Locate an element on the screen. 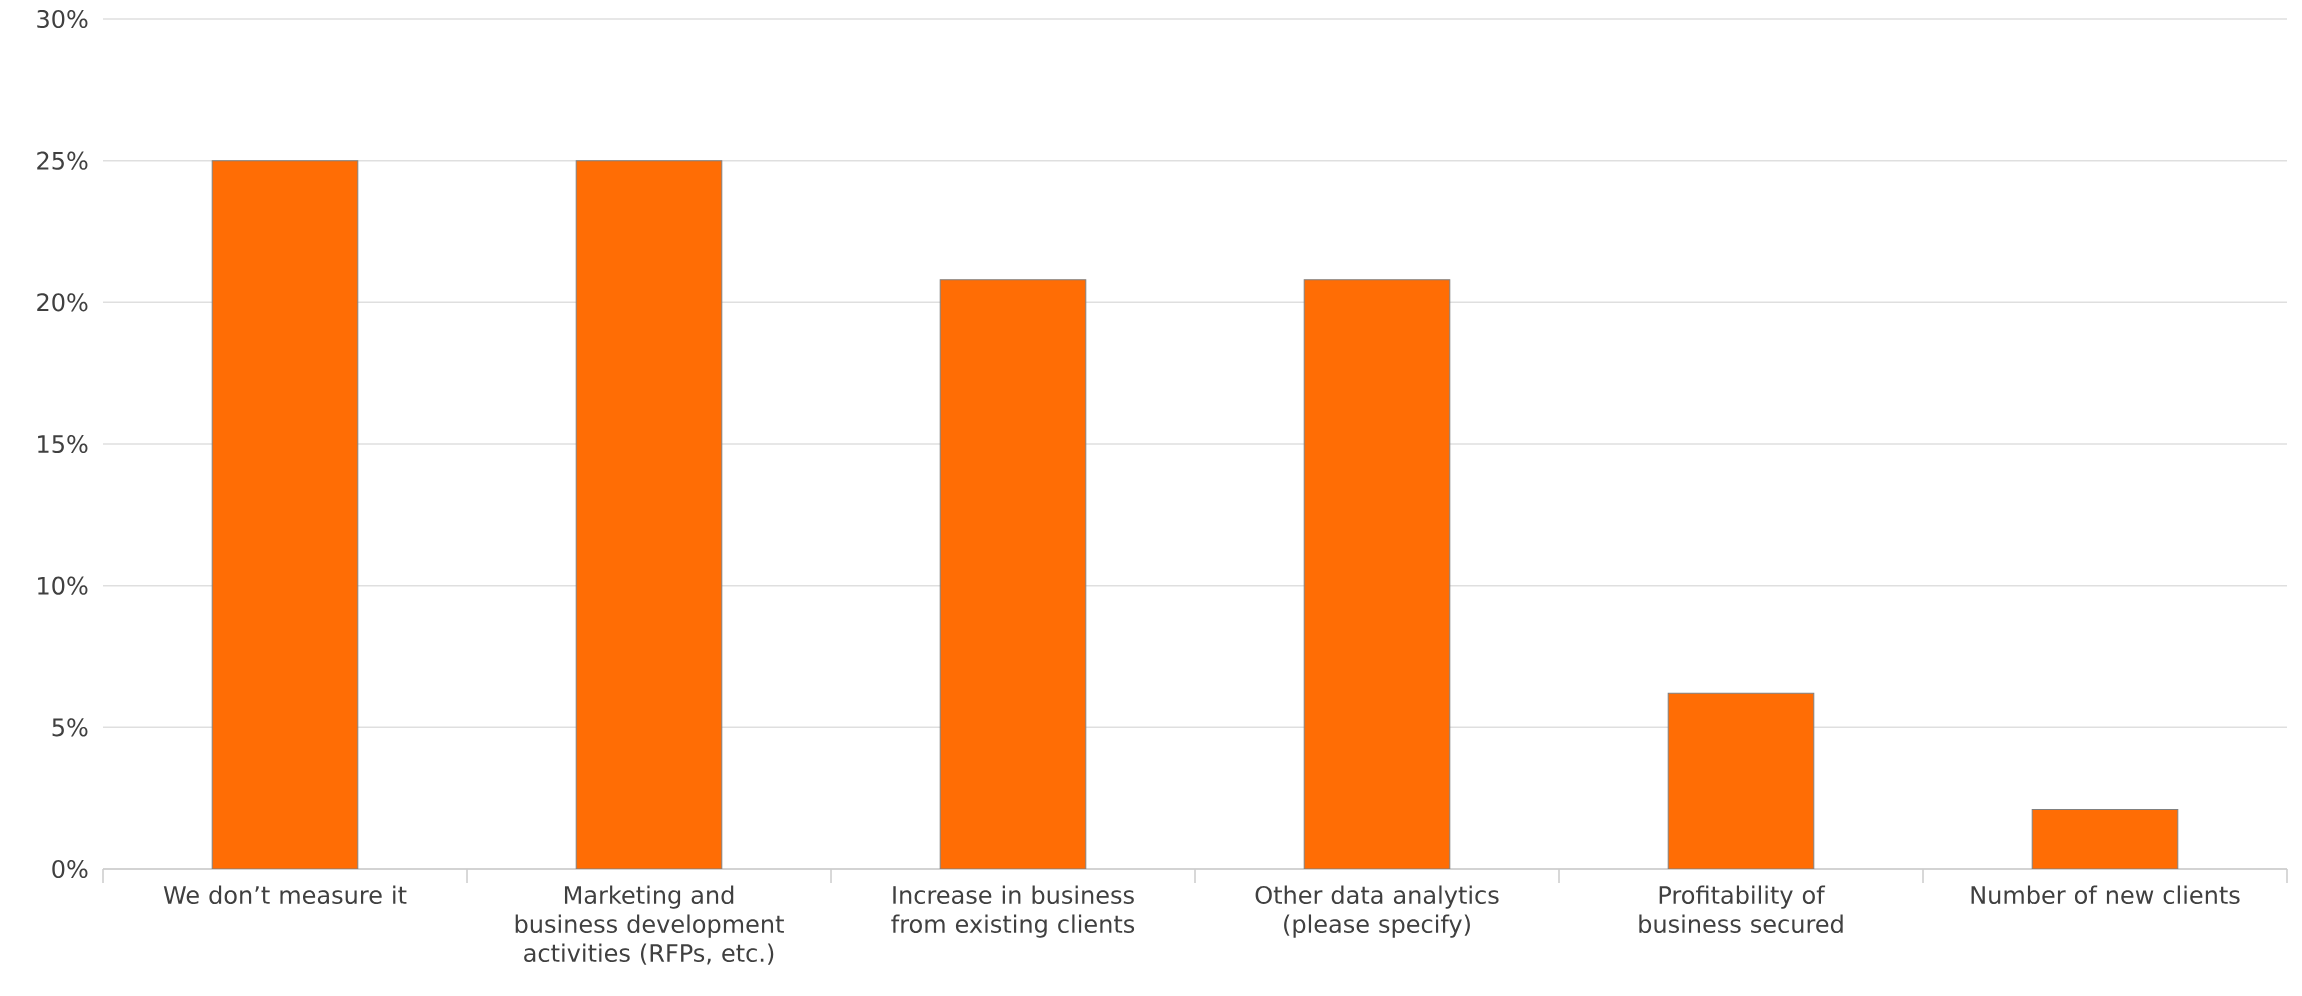 This screenshot has height=996, width=2302. x-tick-label: Increase in business from existing clients is located at coordinates (1013, 911).